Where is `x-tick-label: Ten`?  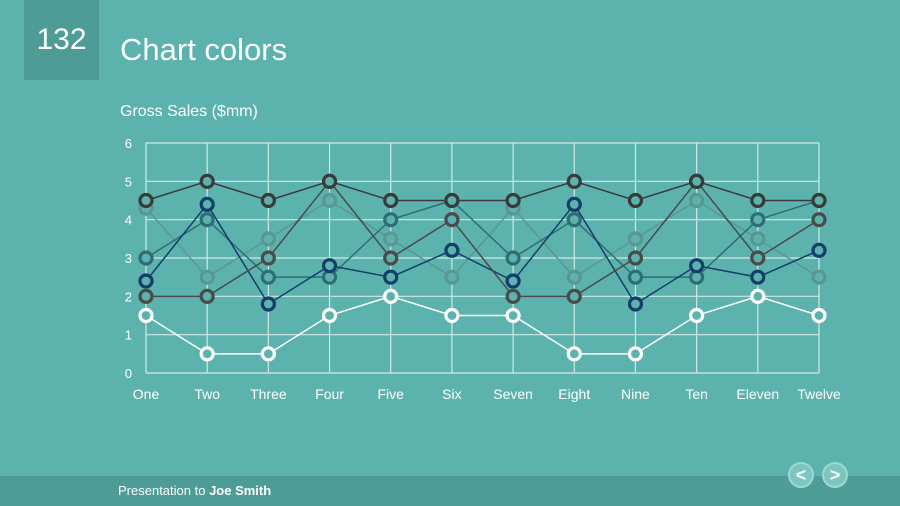
x-tick-label: Ten is located at coordinates (696, 394).